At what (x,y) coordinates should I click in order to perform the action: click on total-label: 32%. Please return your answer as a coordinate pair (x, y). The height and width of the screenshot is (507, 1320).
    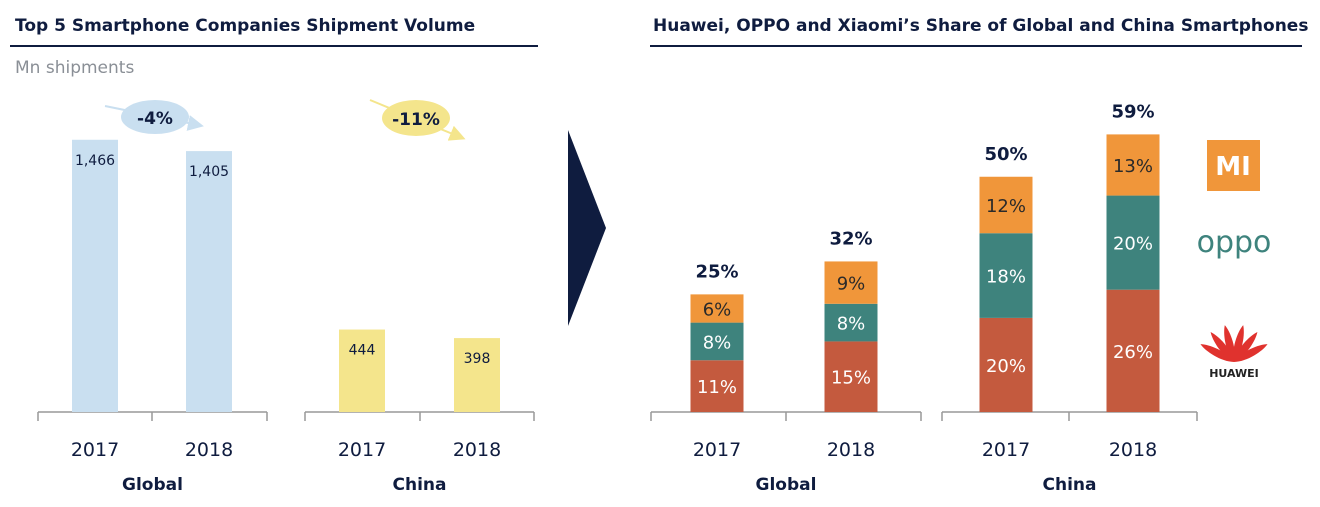
    Looking at the image, I should click on (850, 238).